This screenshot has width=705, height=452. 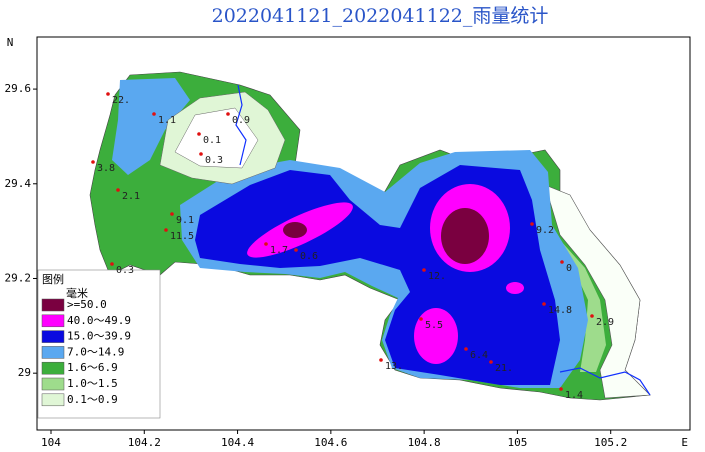 What do you see at coordinates (121, 100) in the screenshot?
I see `station-label: 22.` at bounding box center [121, 100].